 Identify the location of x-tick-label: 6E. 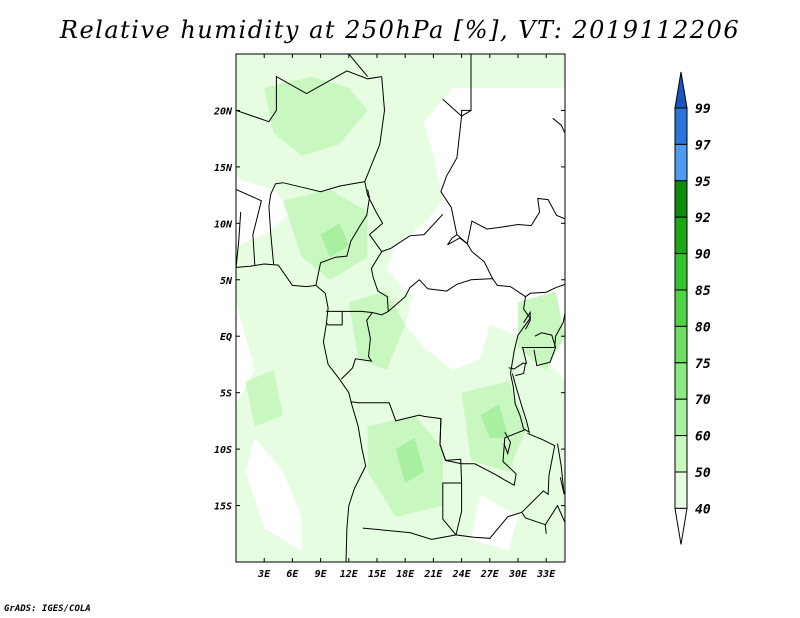
(292, 574).